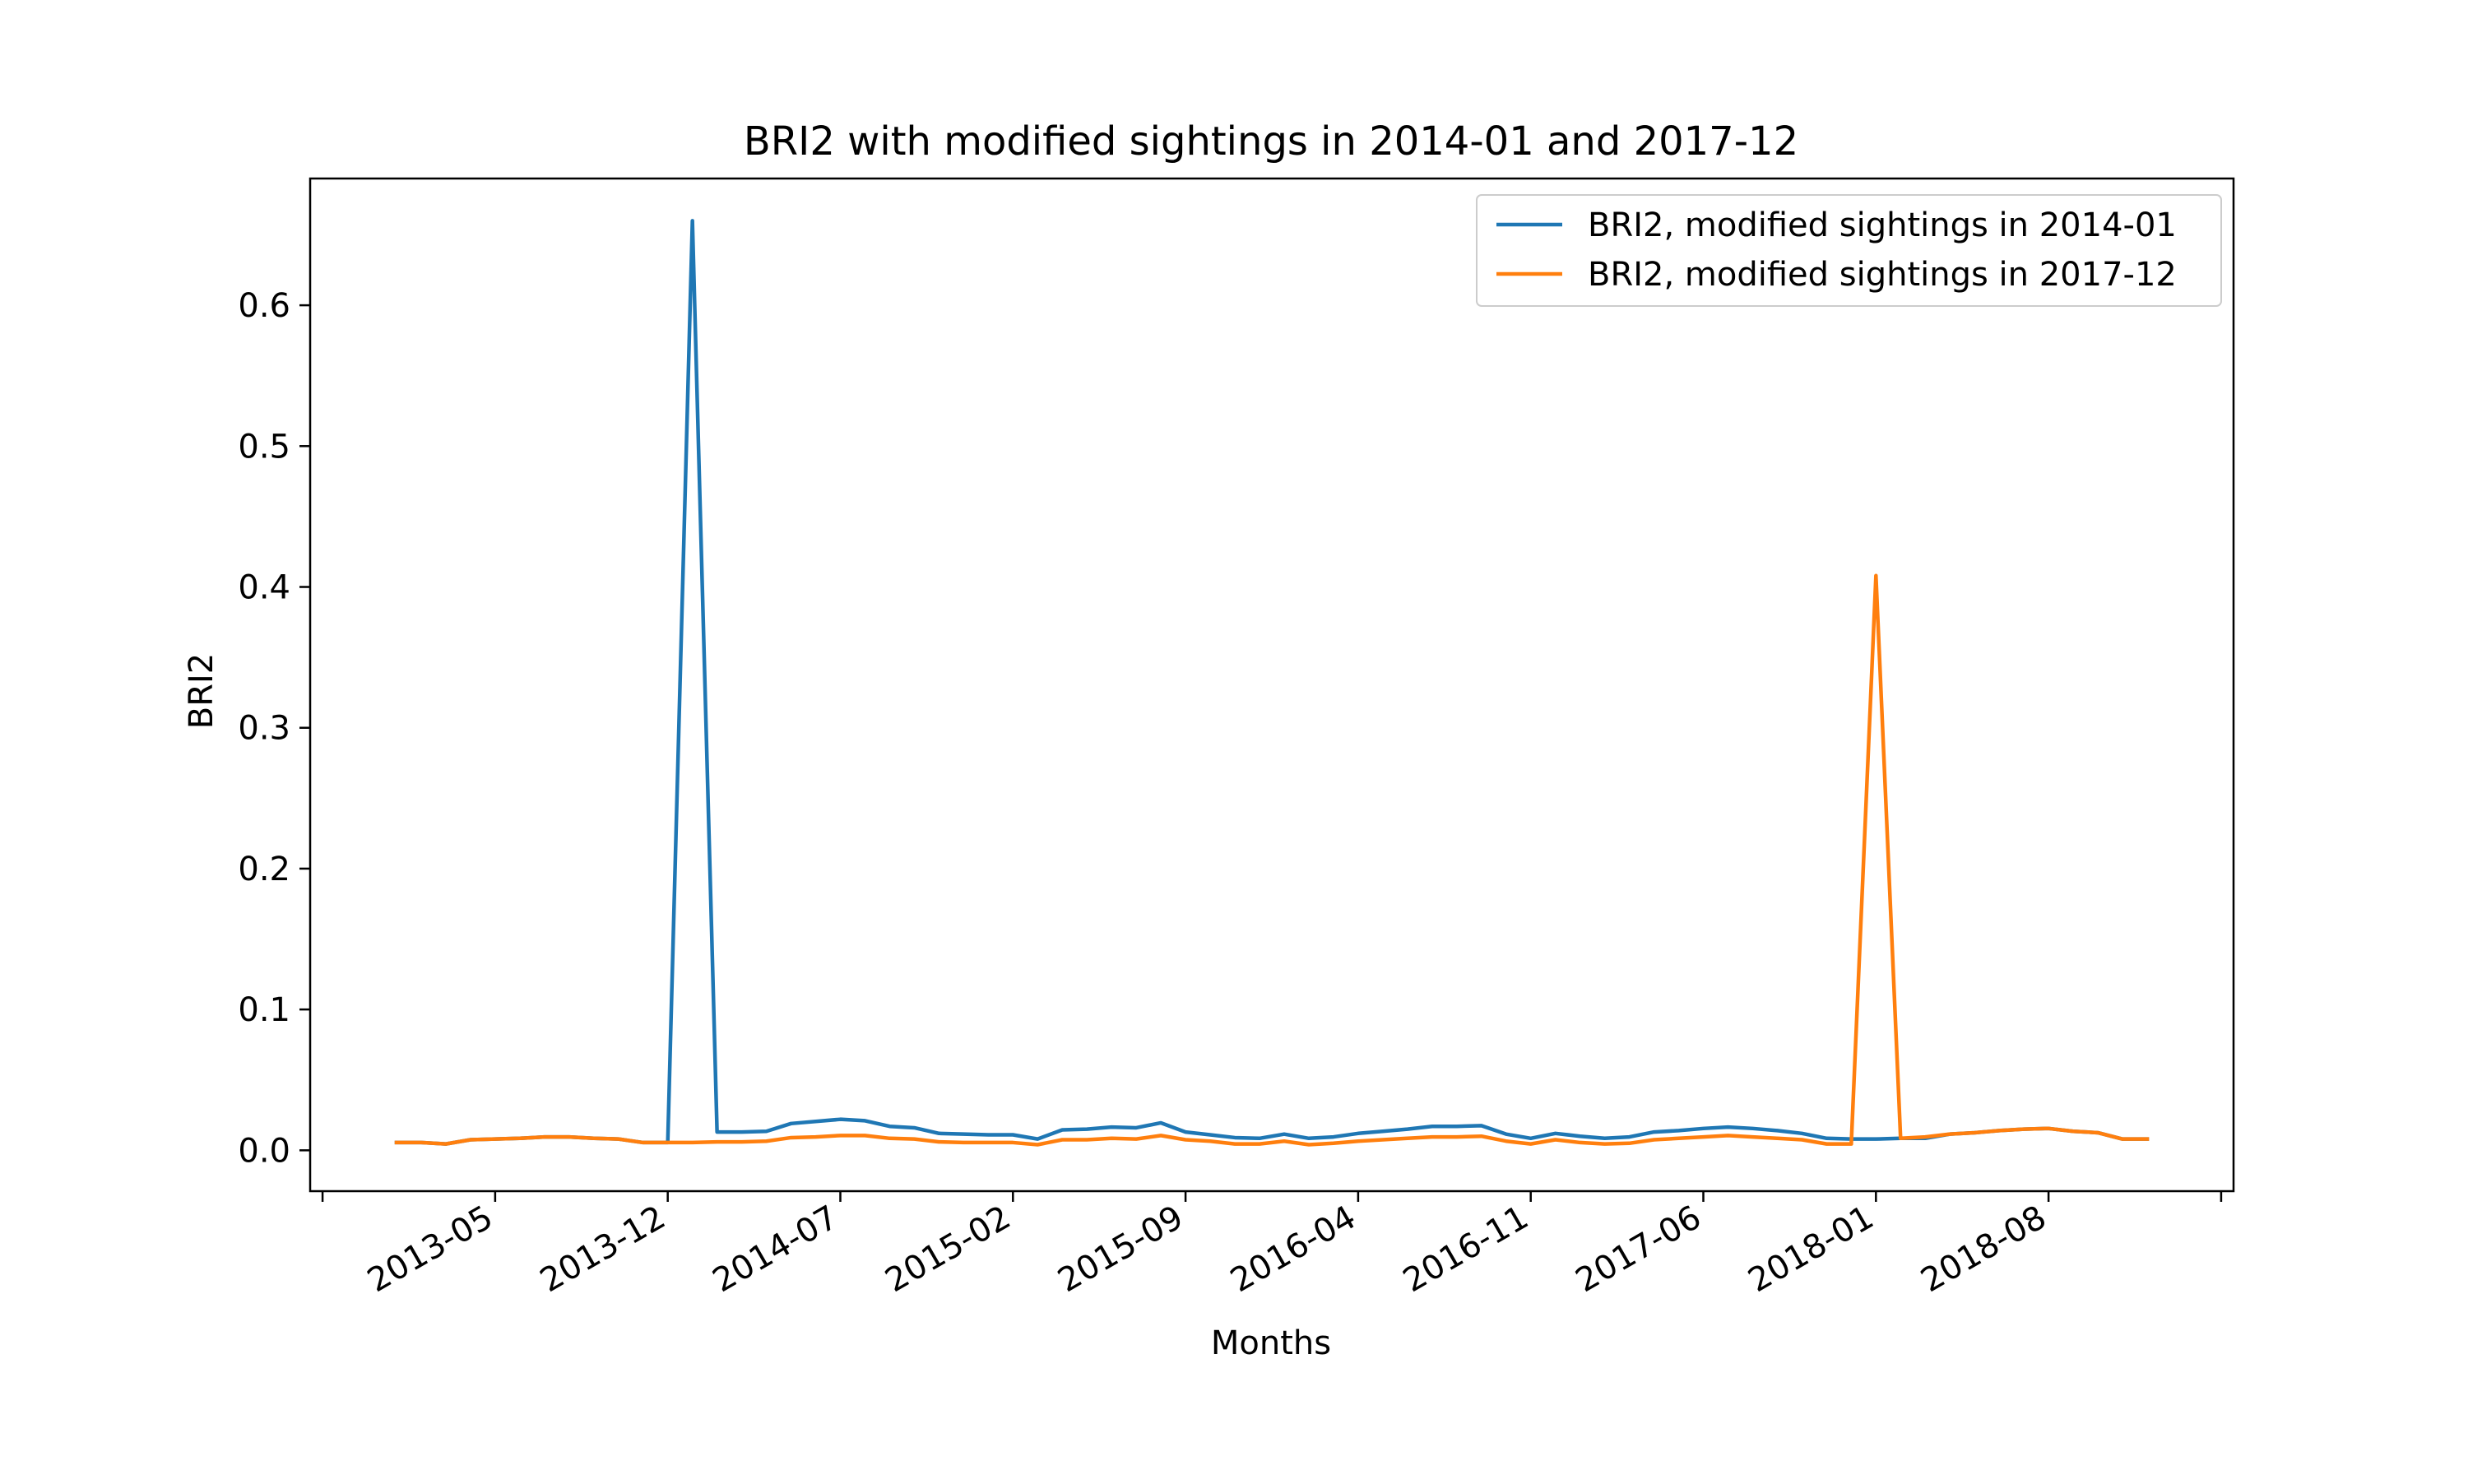 The height and width of the screenshot is (1484, 2468). What do you see at coordinates (264, 588) in the screenshot?
I see `y-tick-label: 0.4` at bounding box center [264, 588].